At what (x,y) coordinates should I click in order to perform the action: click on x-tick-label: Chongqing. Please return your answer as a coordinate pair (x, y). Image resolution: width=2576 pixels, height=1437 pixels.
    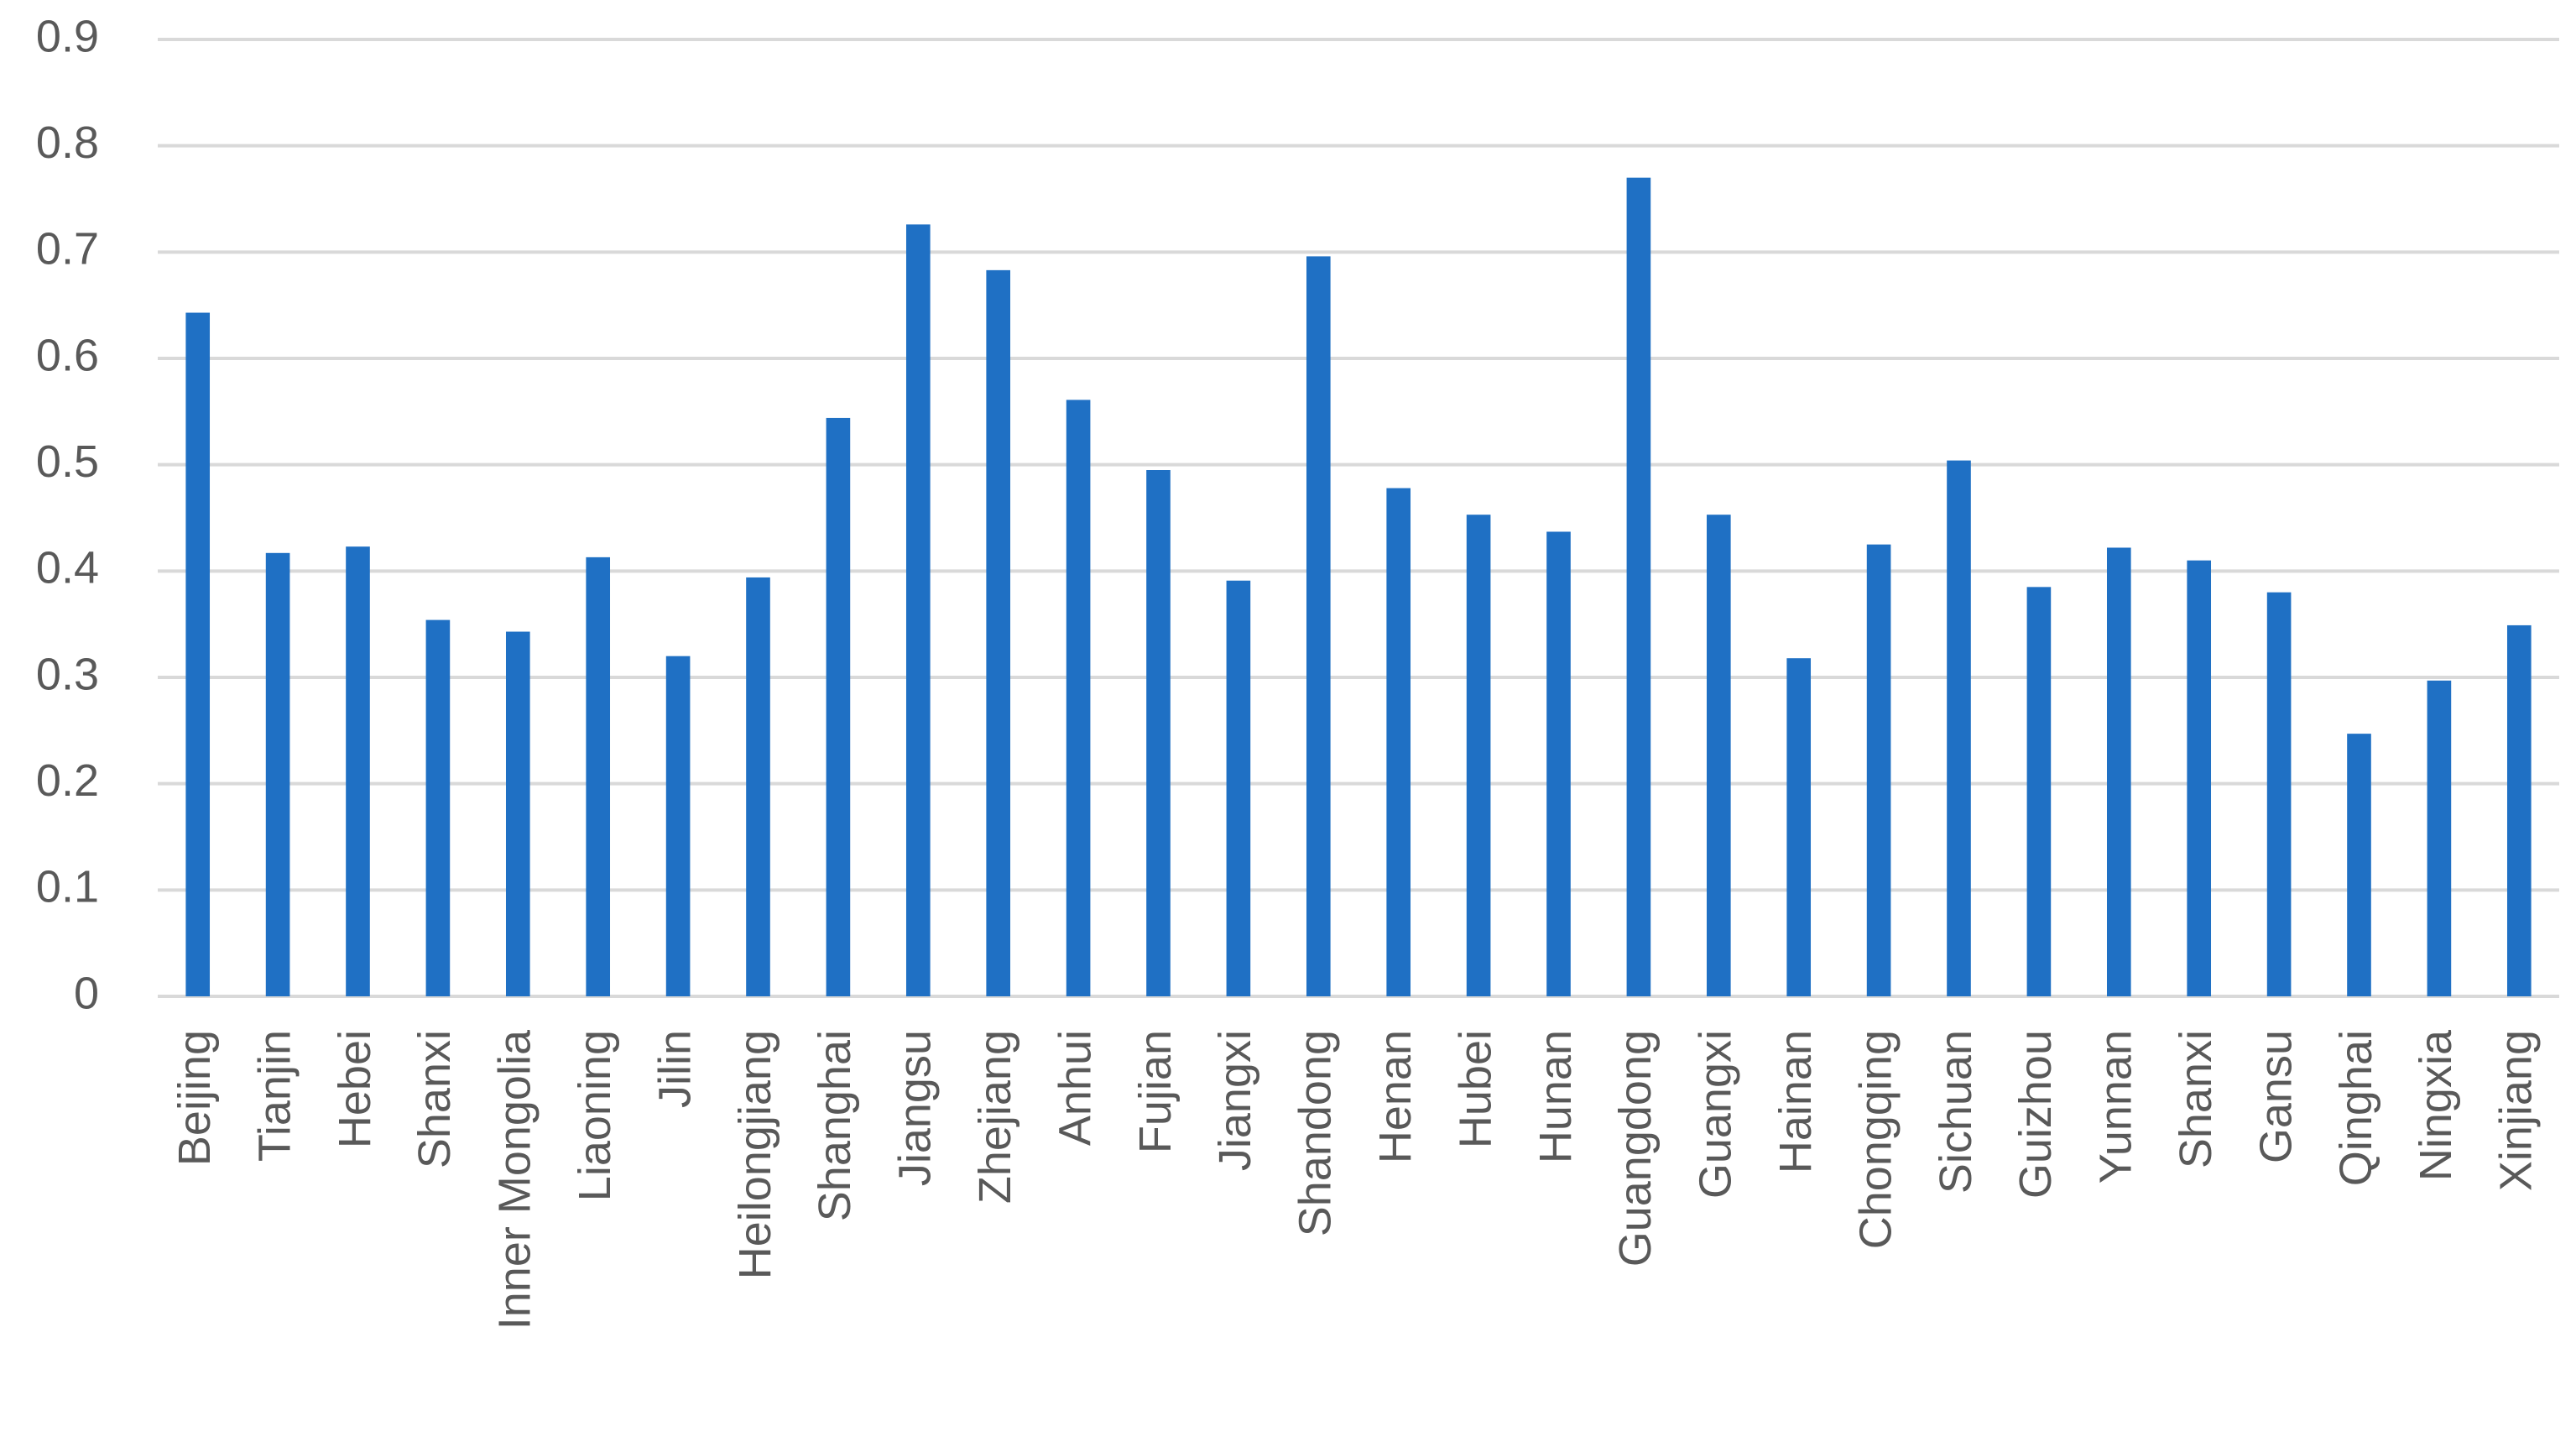
    Looking at the image, I should click on (1875, 1139).